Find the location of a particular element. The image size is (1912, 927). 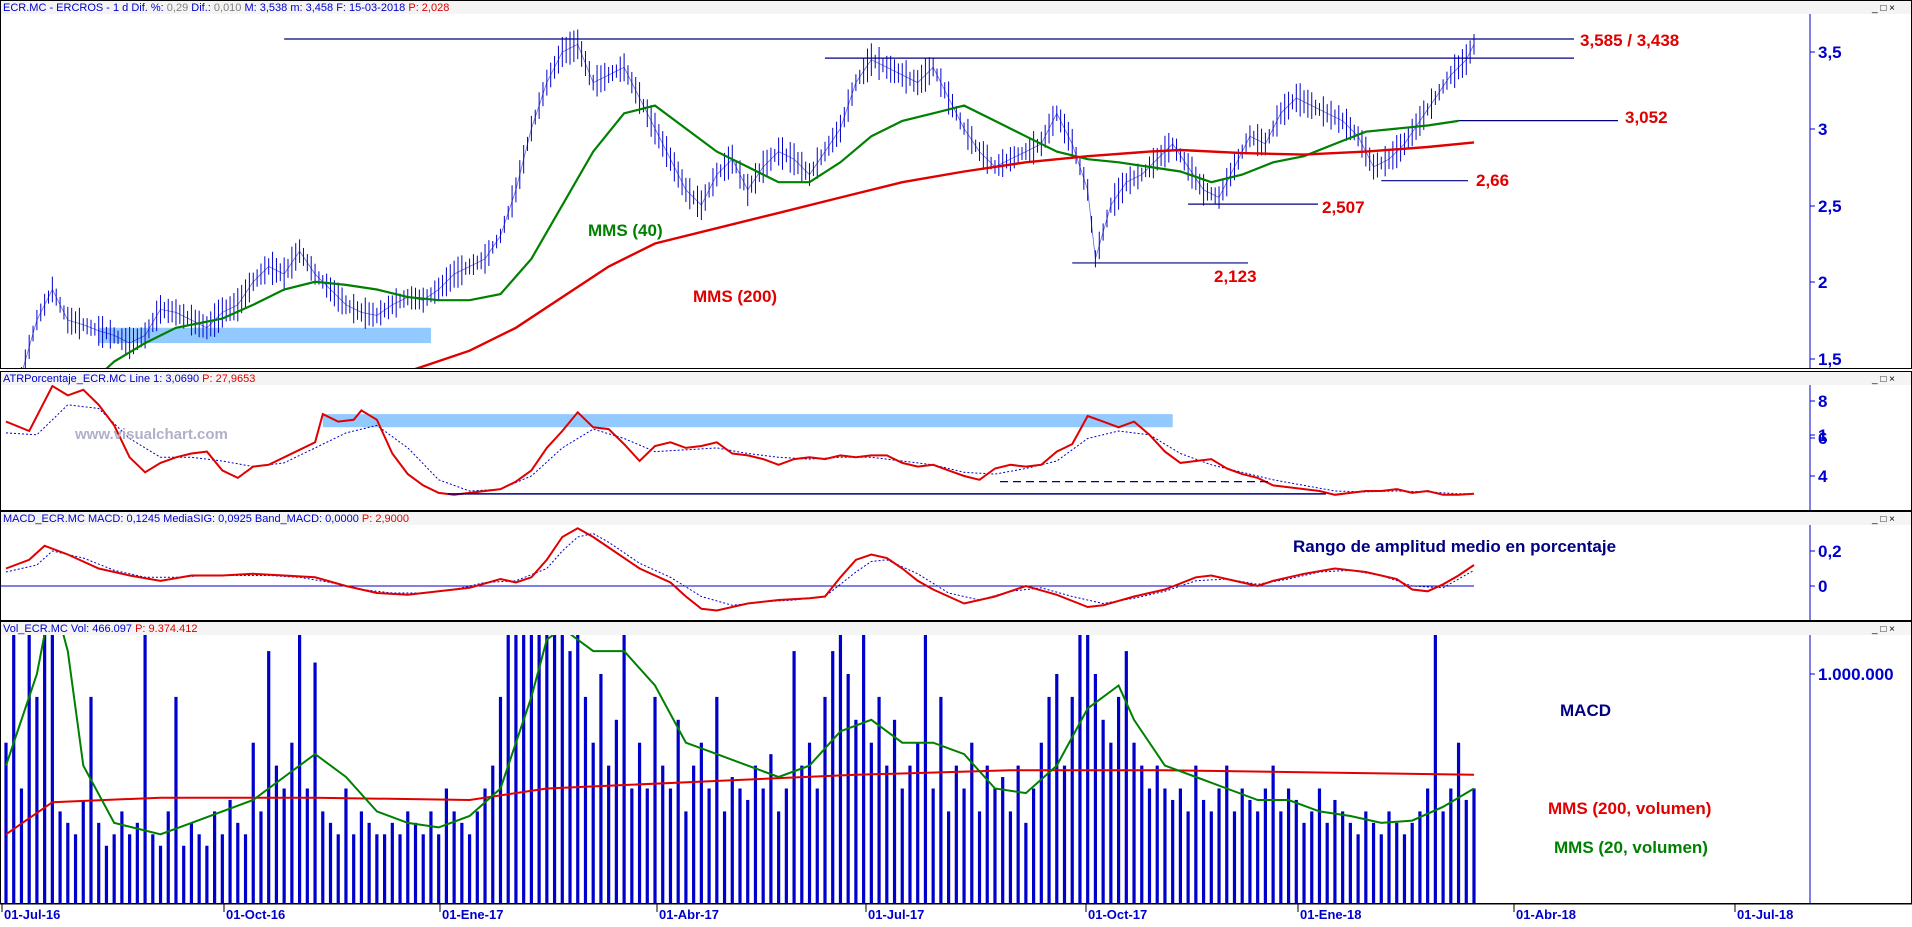

y-tick-label: 8 is located at coordinates (1822, 401).